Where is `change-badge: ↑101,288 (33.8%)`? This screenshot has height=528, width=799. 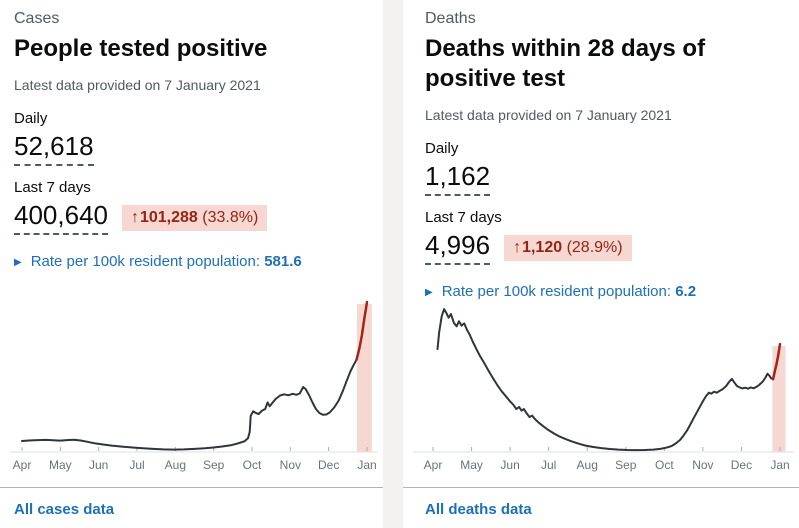 change-badge: ↑101,288 (33.8%) is located at coordinates (194, 217).